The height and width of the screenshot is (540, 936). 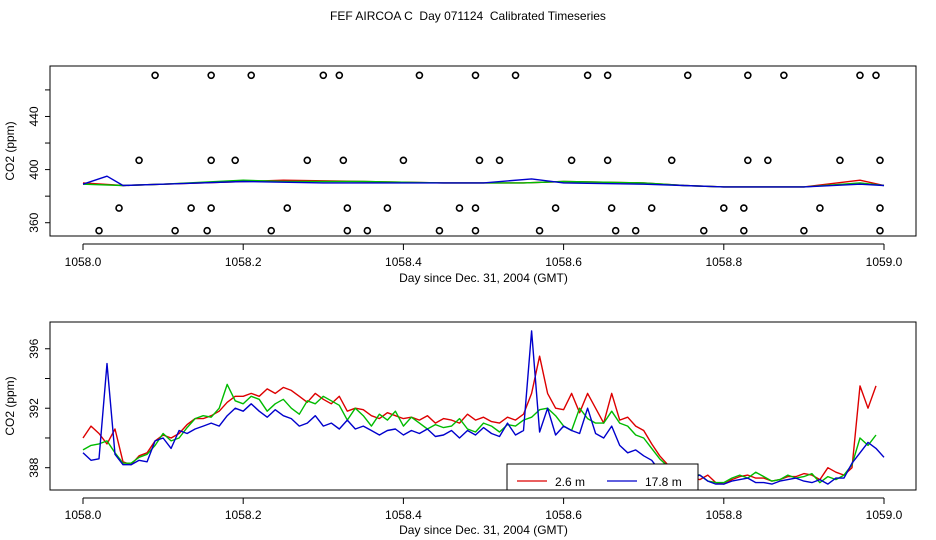 I want to click on y-tick-label: 360, so click(x=34, y=222).